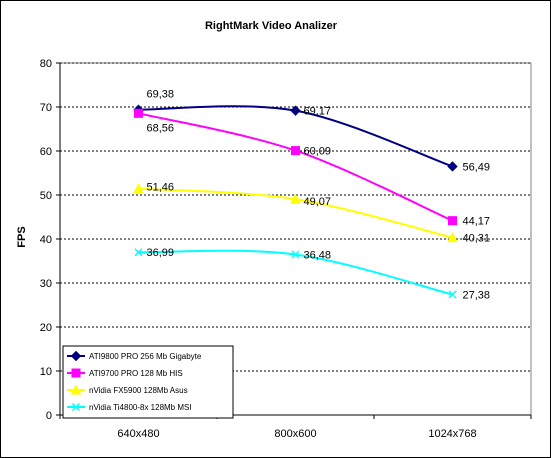  I want to click on data-label: 68,56, so click(161, 128).